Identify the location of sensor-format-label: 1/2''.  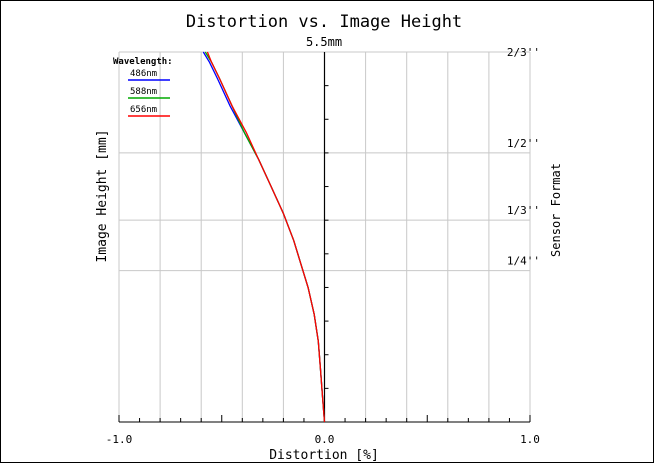
(523, 143).